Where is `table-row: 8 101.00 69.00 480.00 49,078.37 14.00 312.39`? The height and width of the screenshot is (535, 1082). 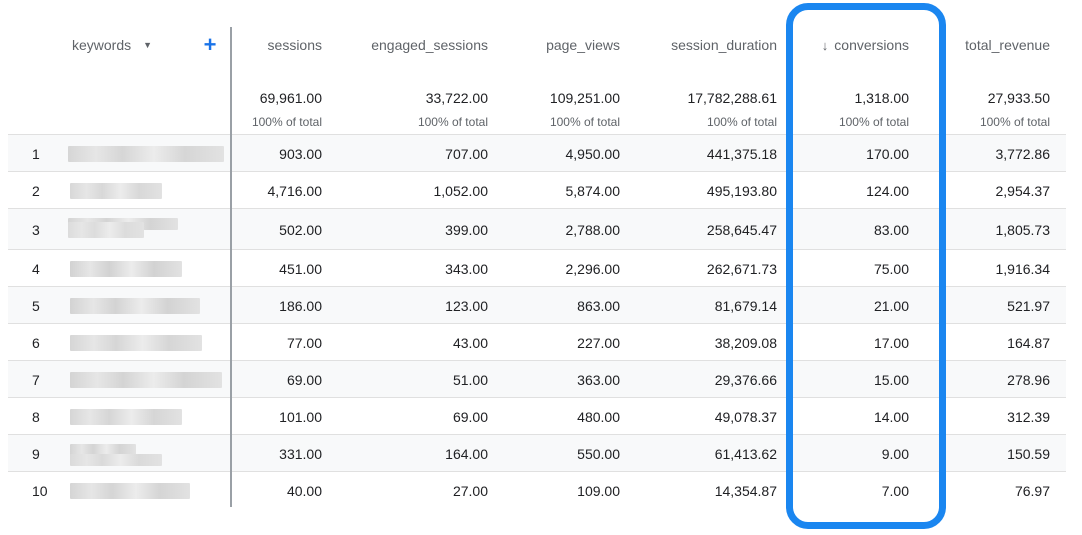 table-row: 8 101.00 69.00 480.00 49,078.37 14.00 312.39 is located at coordinates (537, 416).